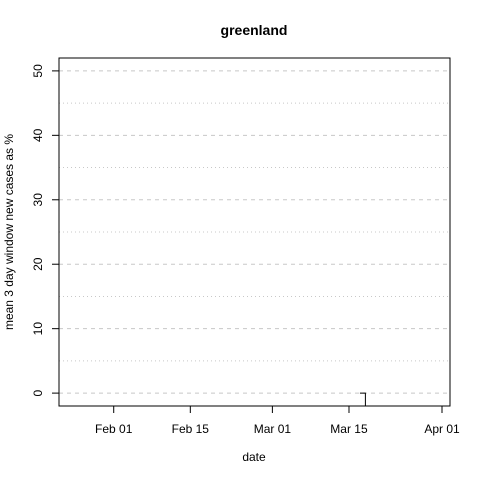 The image size is (480, 480). I want to click on data-series, so click(362, 399).